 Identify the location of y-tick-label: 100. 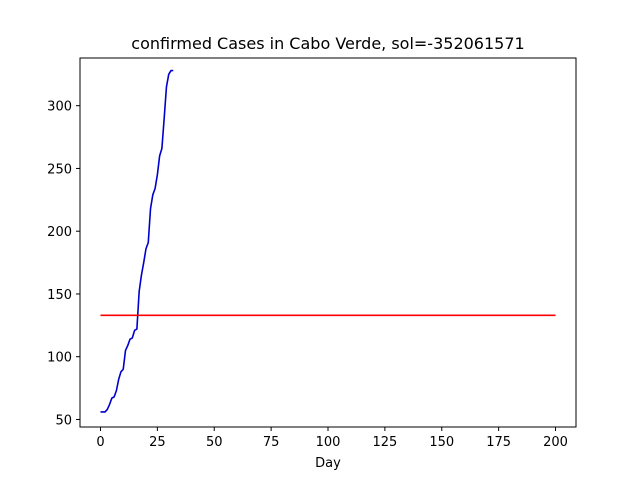
(59, 358).